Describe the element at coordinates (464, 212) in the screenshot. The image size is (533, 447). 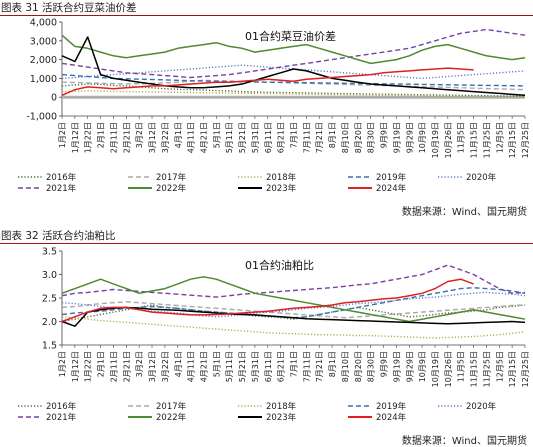
I see `figure-31-source: 数据来源：Wind、国元期货` at that location.